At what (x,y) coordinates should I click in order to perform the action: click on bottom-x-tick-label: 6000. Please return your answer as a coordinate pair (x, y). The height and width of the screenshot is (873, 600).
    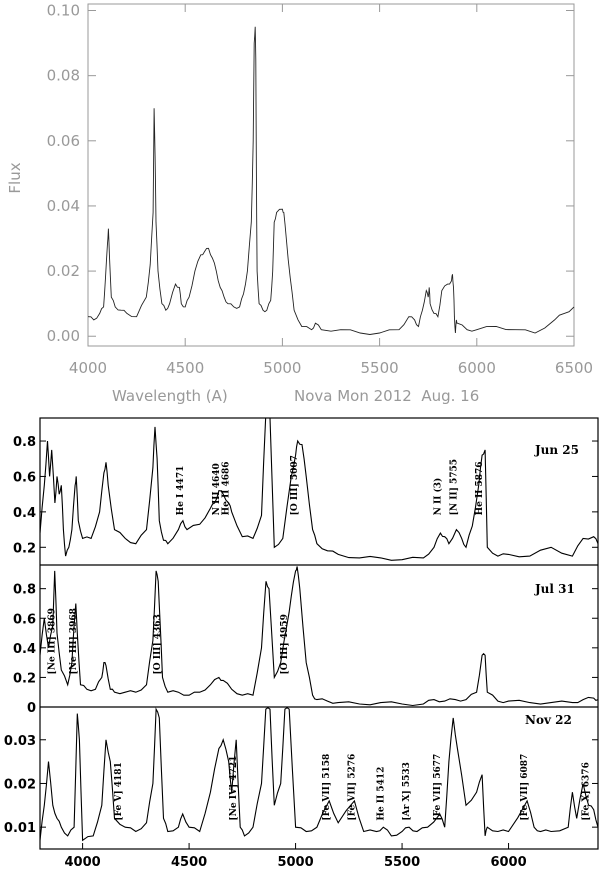
    Looking at the image, I should click on (508, 862).